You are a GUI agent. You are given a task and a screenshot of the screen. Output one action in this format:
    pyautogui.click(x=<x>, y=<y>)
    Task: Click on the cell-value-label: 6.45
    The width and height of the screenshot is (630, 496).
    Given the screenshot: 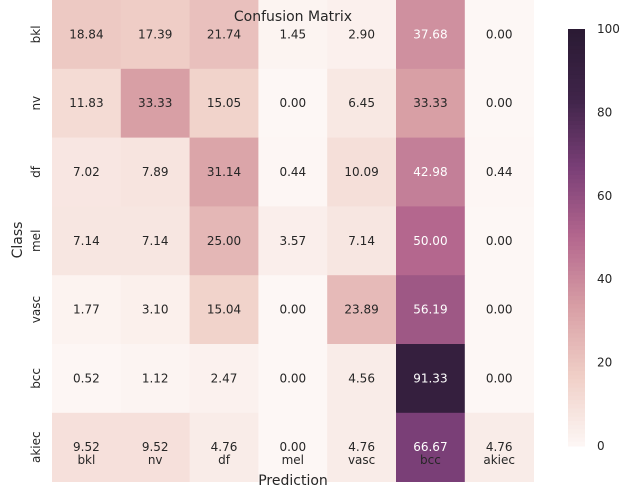 What is the action you would take?
    pyautogui.click(x=361, y=103)
    